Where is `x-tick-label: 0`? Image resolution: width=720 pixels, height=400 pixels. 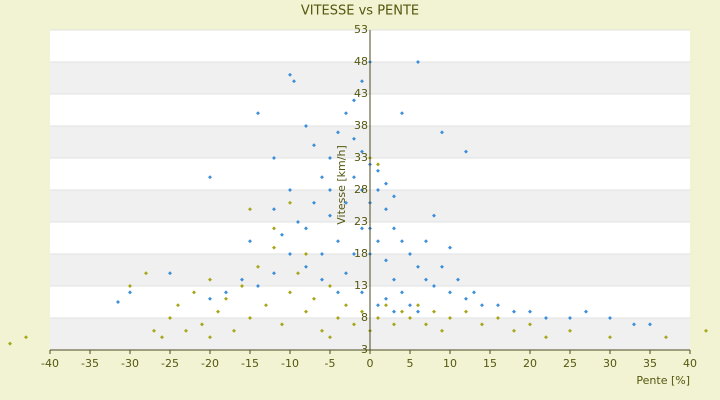
x-tick-label: 0 is located at coordinates (370, 363).